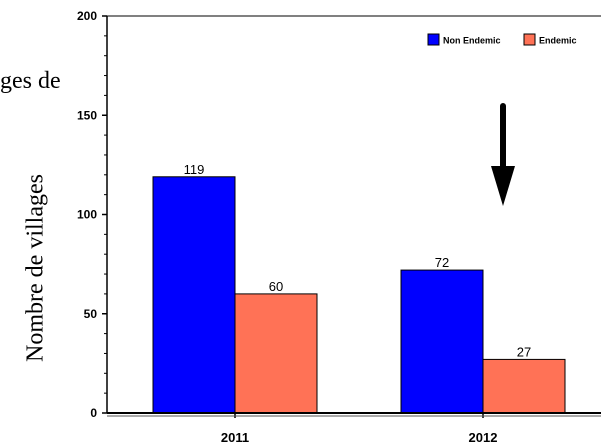  What do you see at coordinates (194, 295) in the screenshot?
I see `bar-non-endemic-2011` at bounding box center [194, 295].